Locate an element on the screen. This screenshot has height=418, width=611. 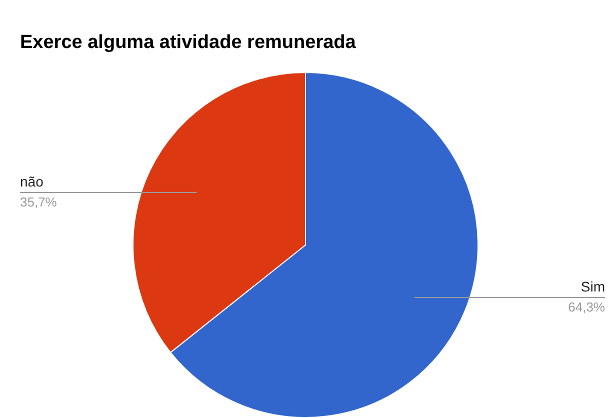
data-label: 35,7% is located at coordinates (39, 202).